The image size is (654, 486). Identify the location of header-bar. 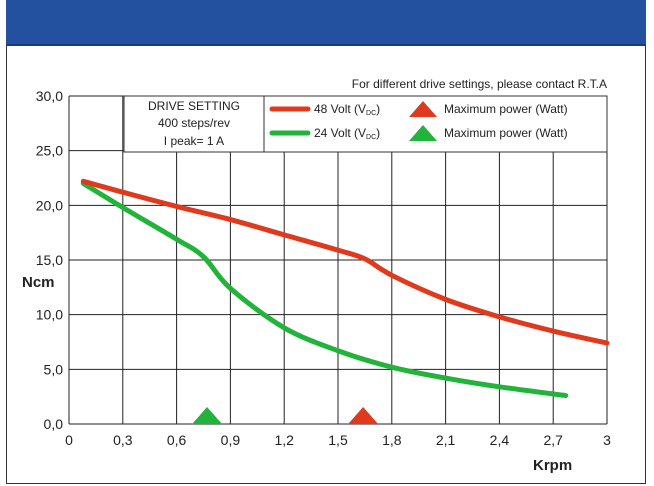
(326, 23).